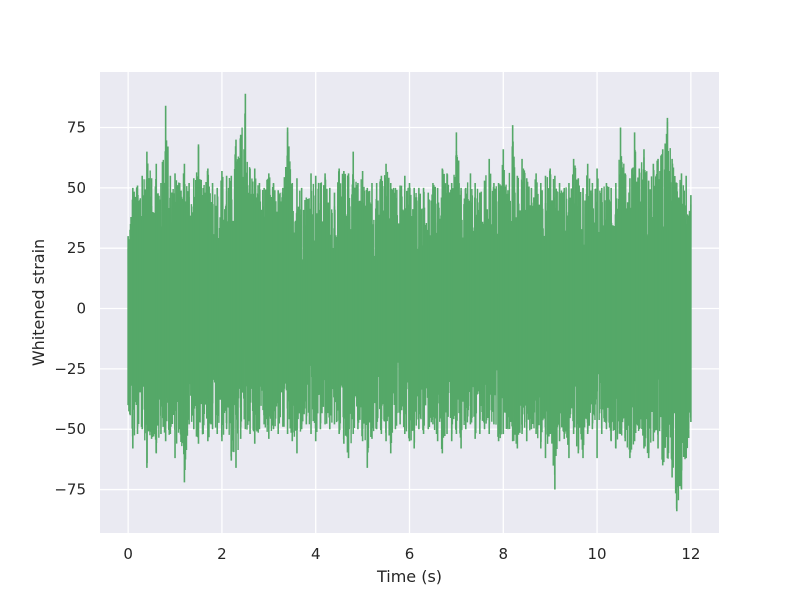 The image size is (800, 600). I want to click on y-tick-label: 25, so click(76, 248).